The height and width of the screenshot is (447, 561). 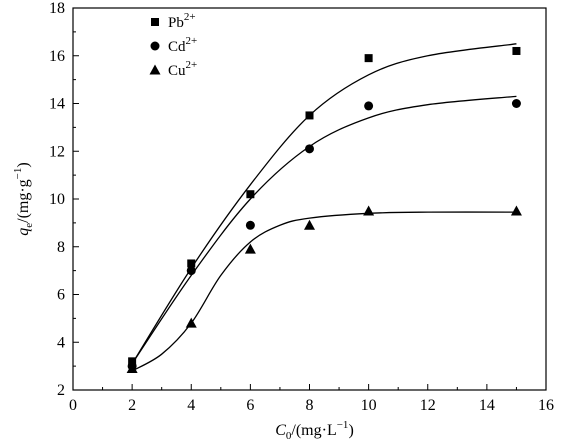 I want to click on legend-marker-pb, so click(x=155, y=22).